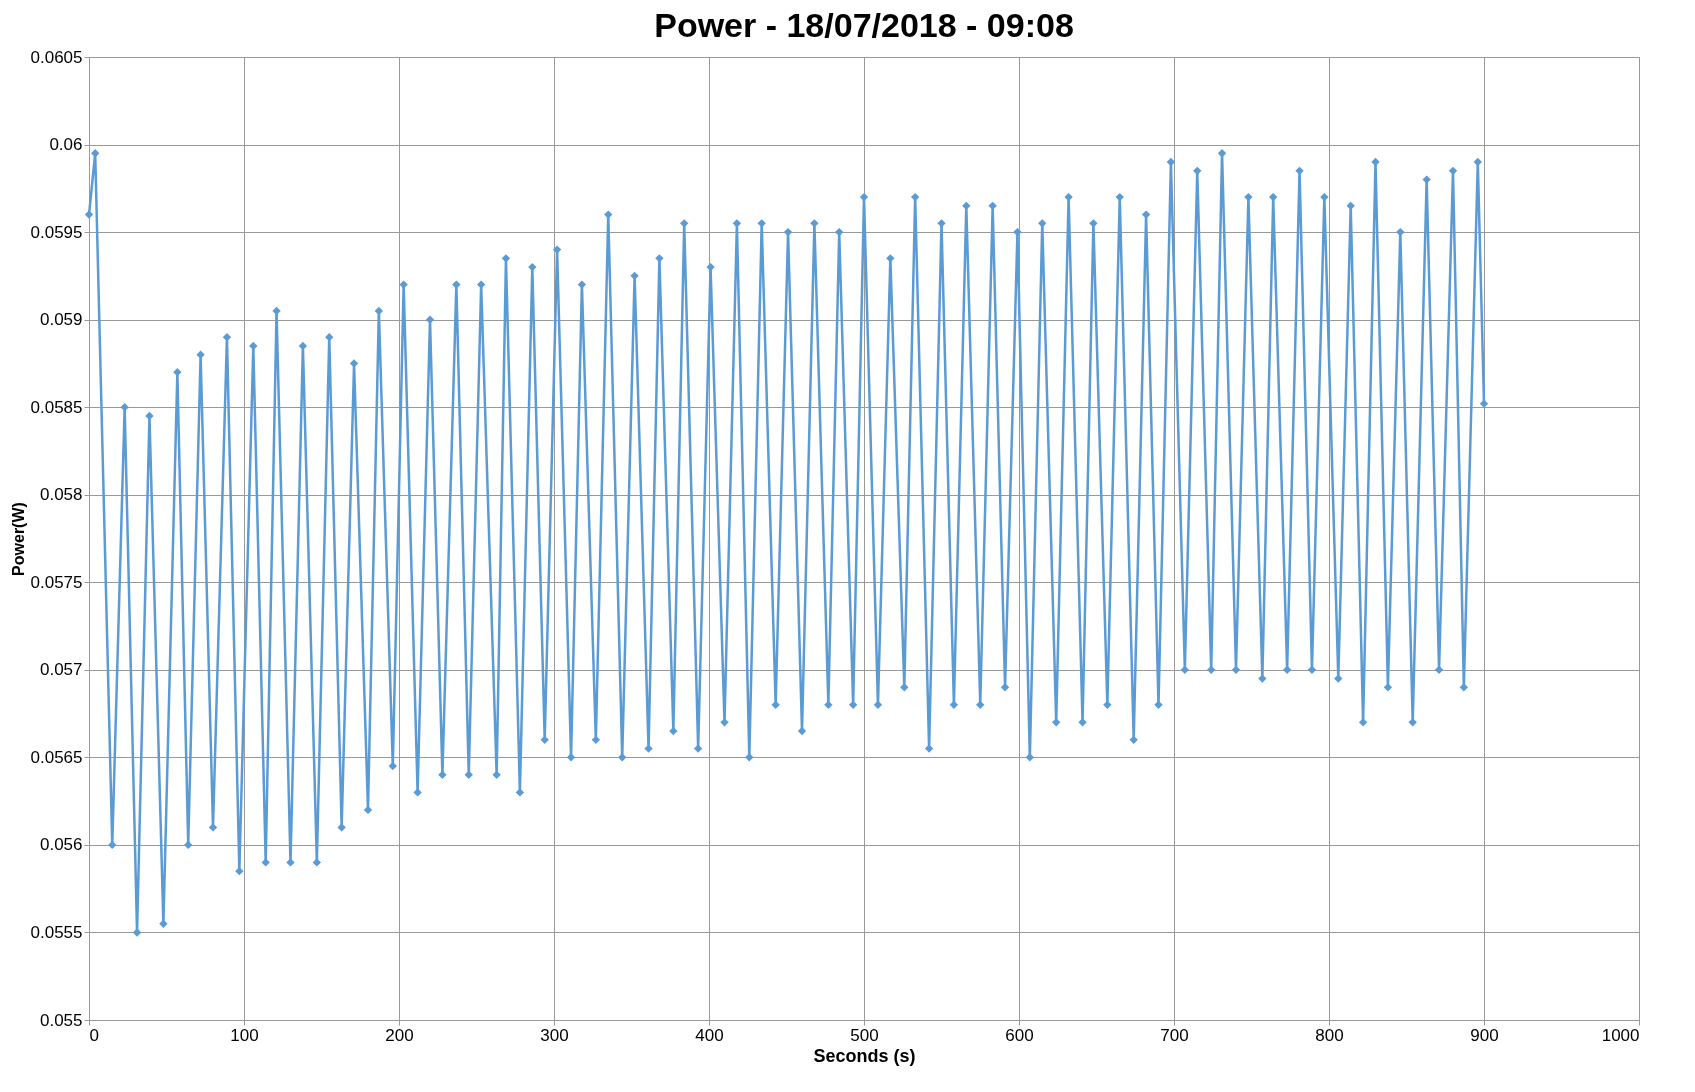 This screenshot has width=1695, height=1092. I want to click on x-tick-label: 500, so click(864, 1035).